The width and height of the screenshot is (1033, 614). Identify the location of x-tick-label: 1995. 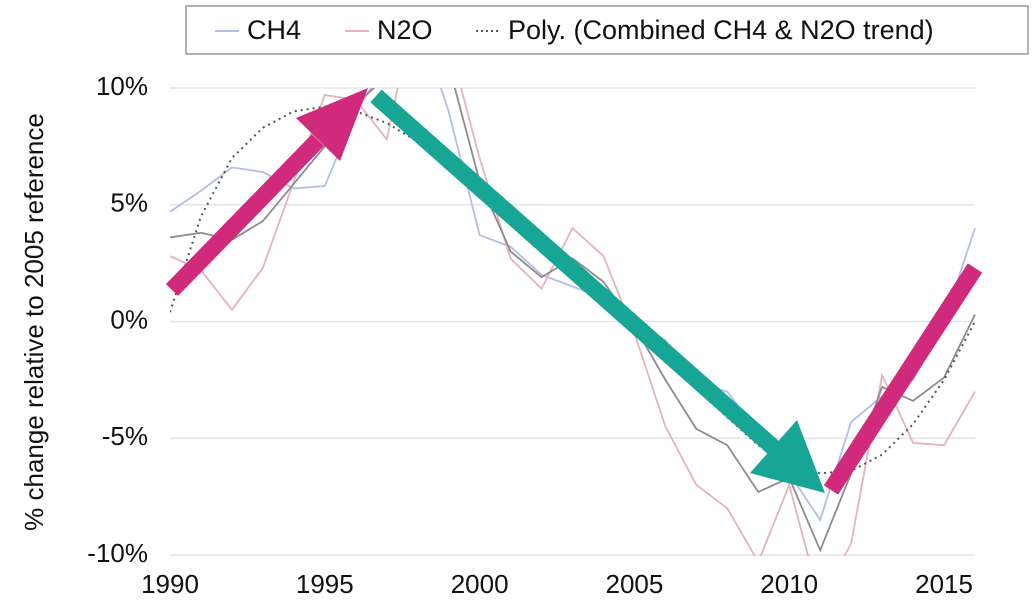
(325, 584).